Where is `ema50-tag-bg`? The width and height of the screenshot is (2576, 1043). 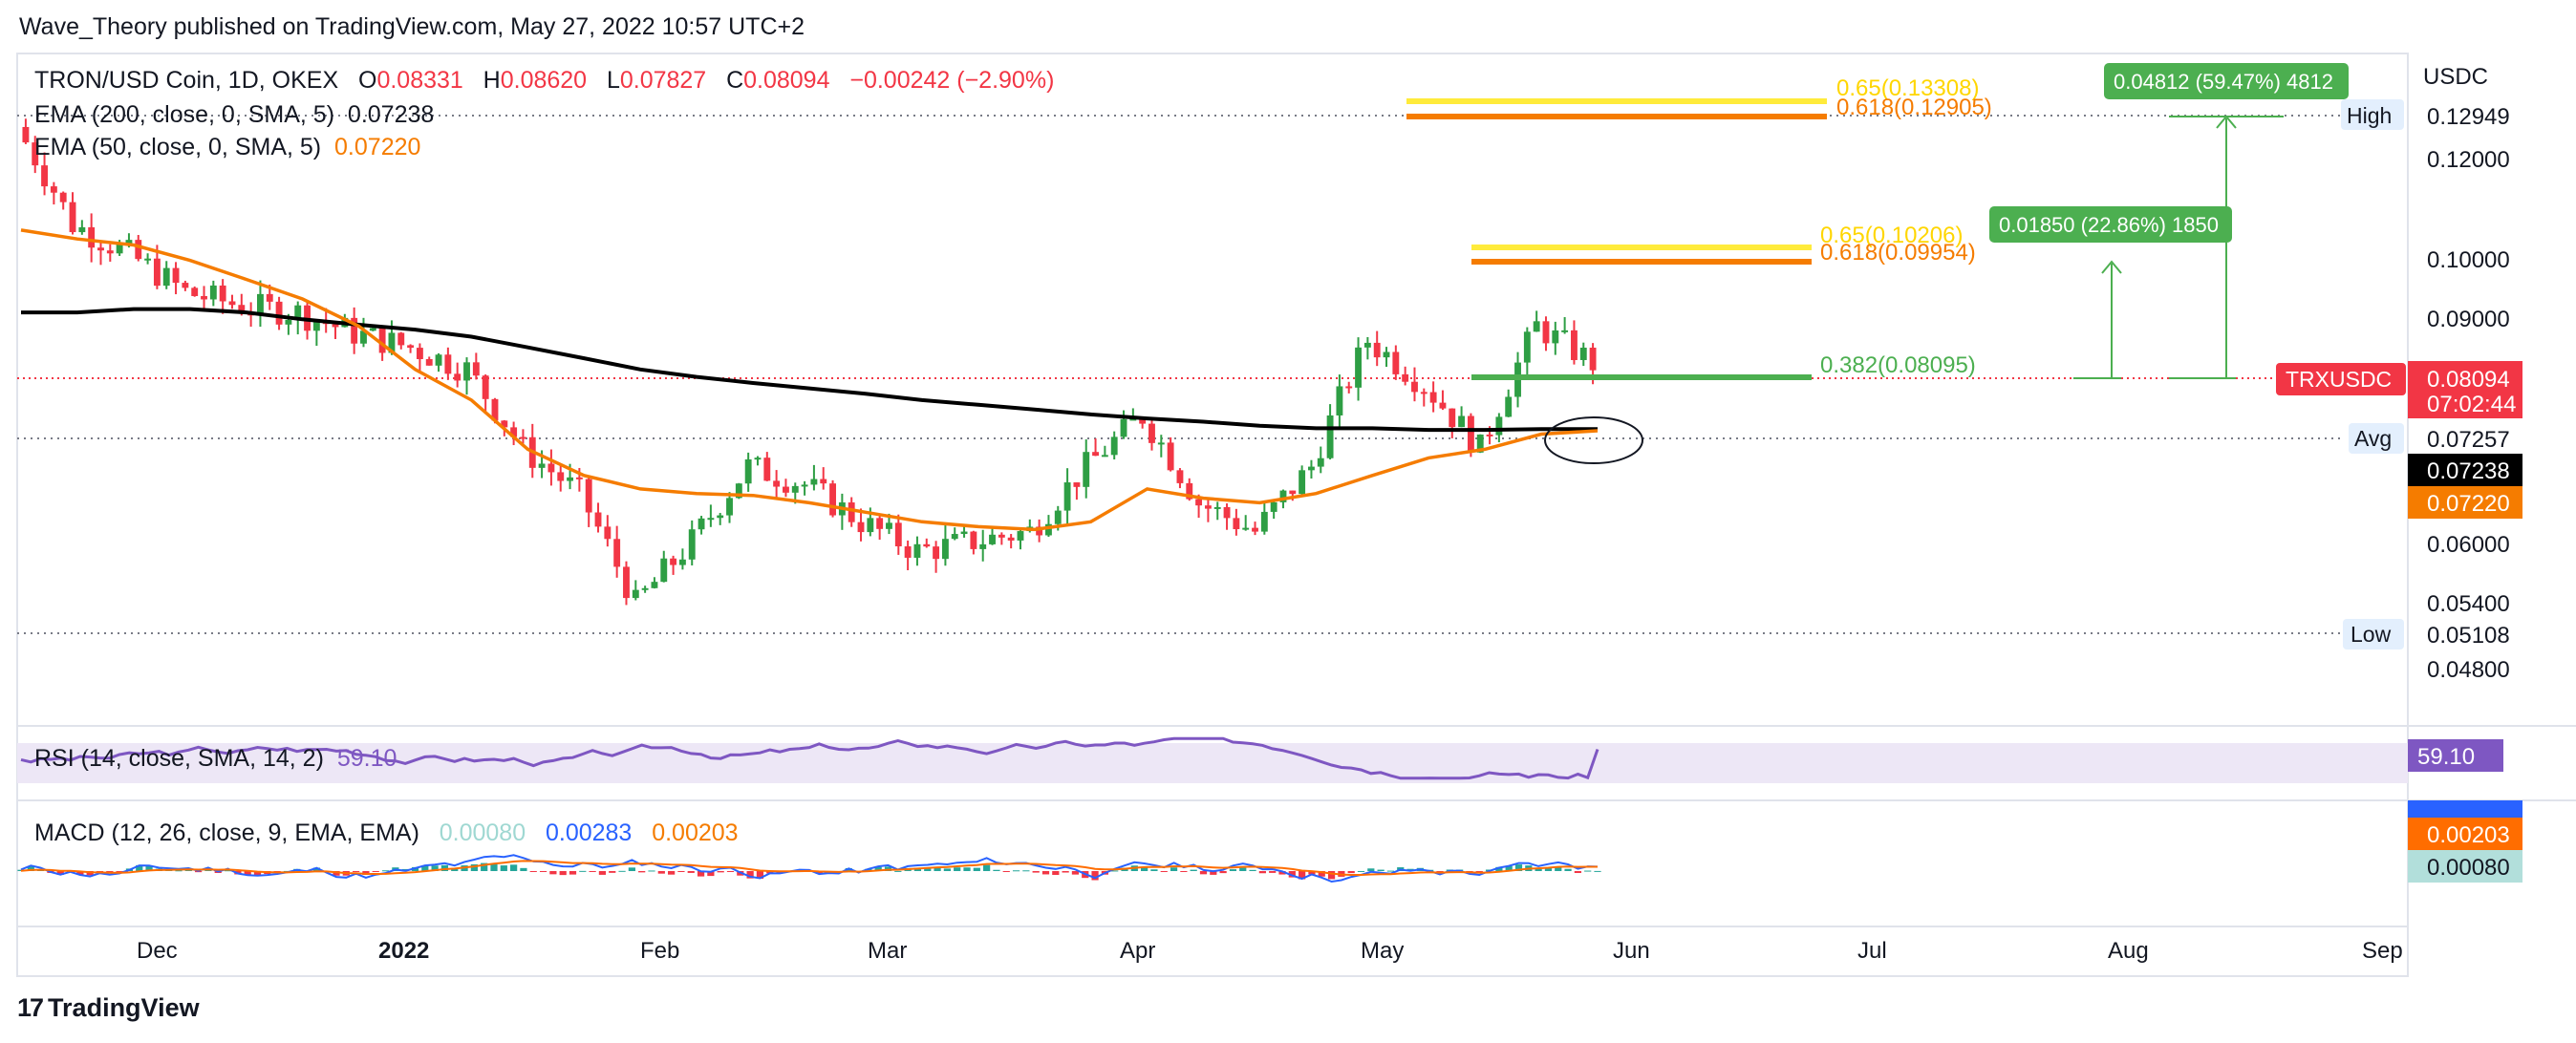 ema50-tag-bg is located at coordinates (2465, 503).